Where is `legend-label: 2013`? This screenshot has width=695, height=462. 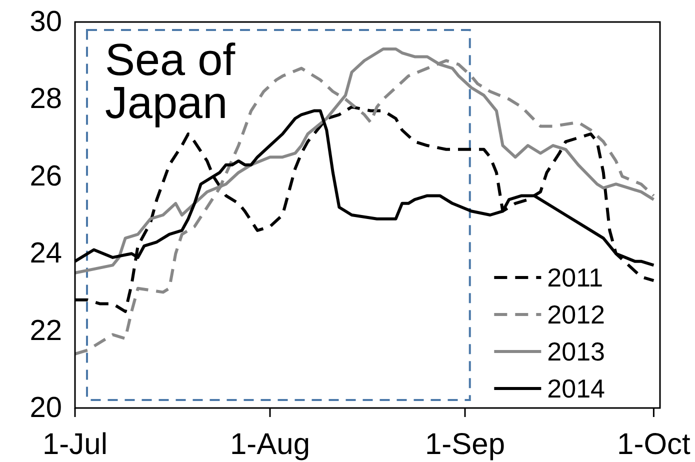
legend-label: 2013 is located at coordinates (576, 351).